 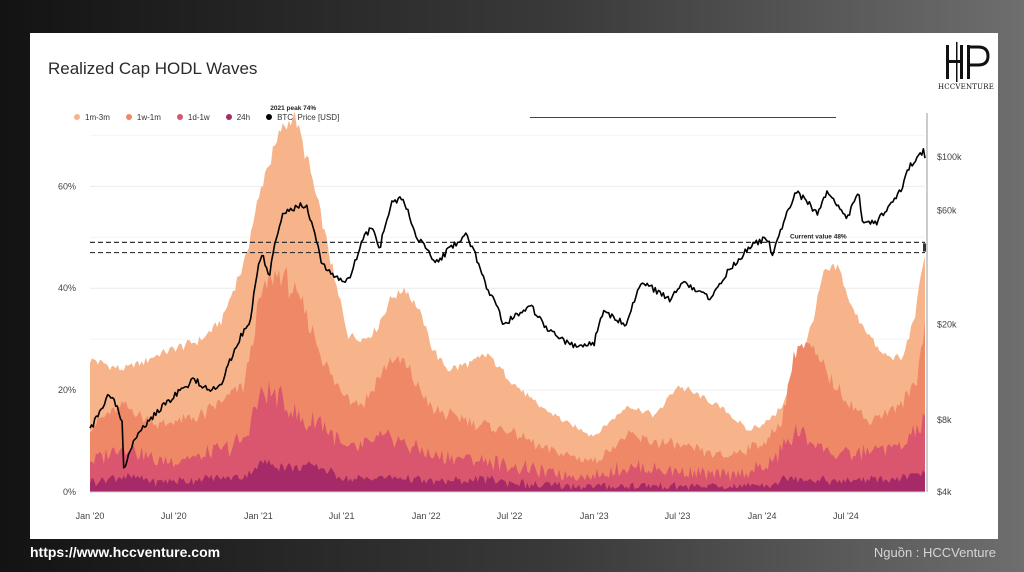 I want to click on y-right-tick-label: $20k, so click(x=947, y=325).